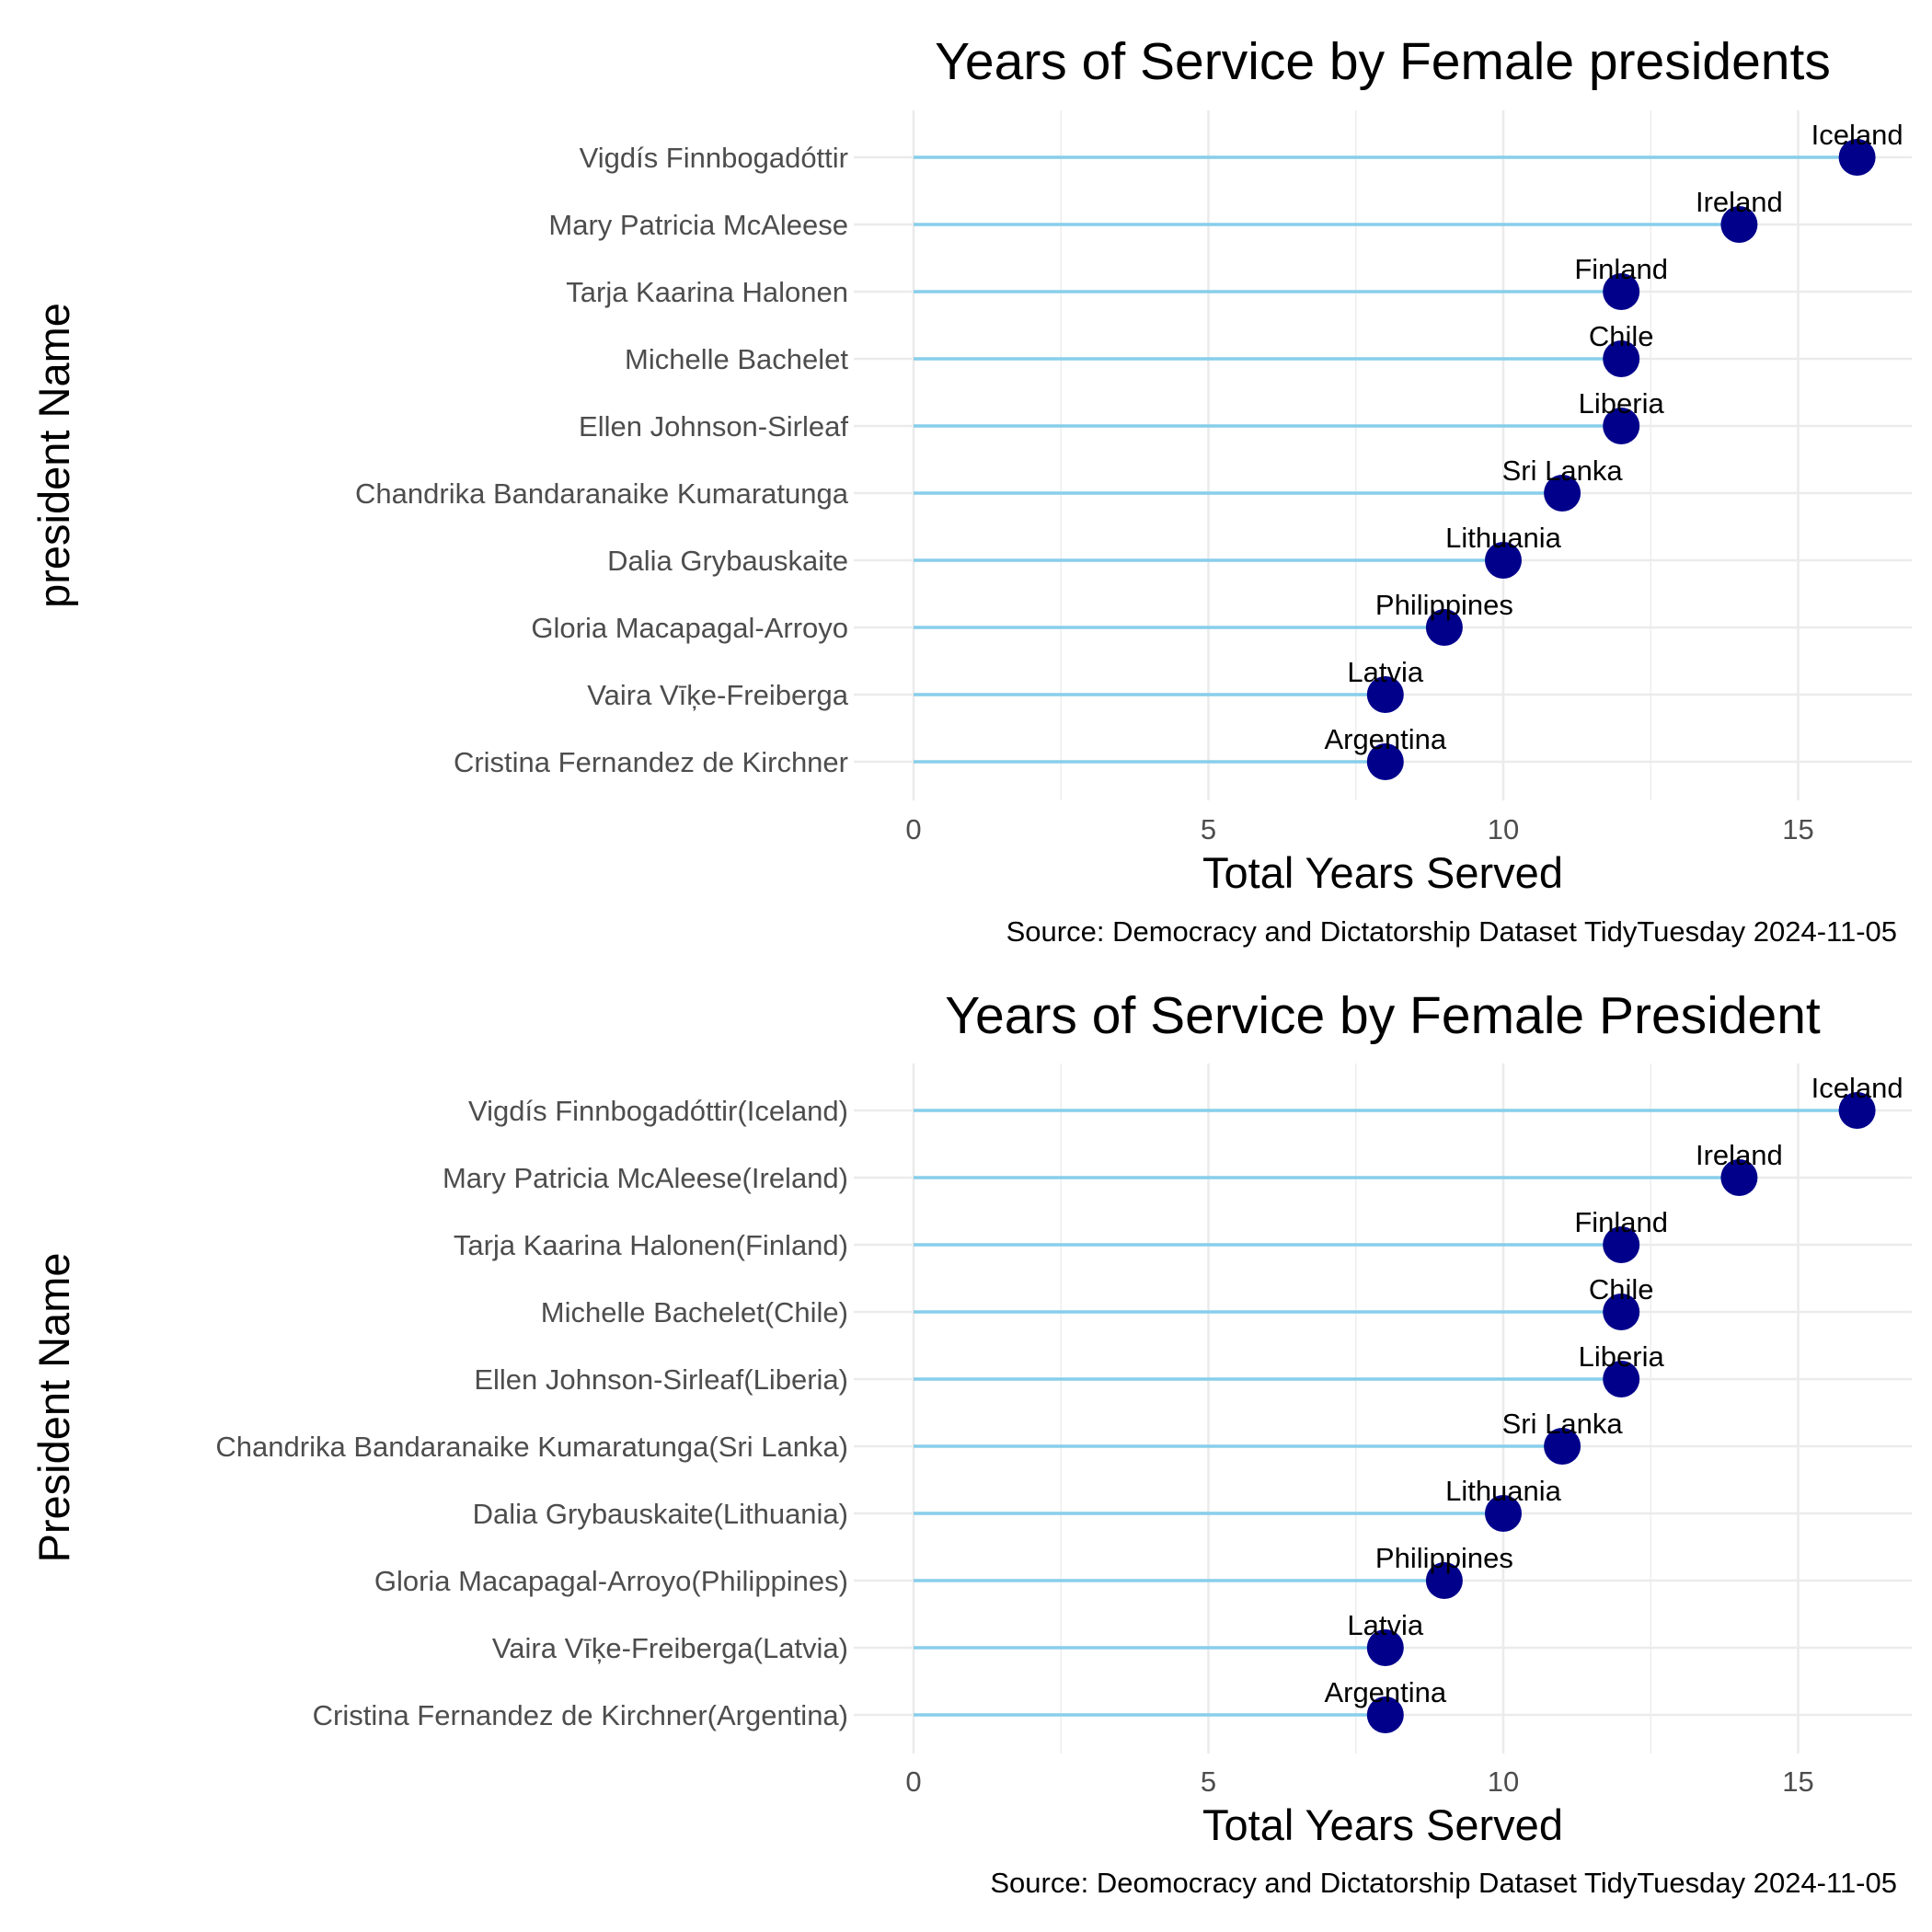 Image resolution: width=1932 pixels, height=1932 pixels. What do you see at coordinates (713, 426) in the screenshot?
I see `y-tick-label: Ellen Johnson-Sirleaf` at bounding box center [713, 426].